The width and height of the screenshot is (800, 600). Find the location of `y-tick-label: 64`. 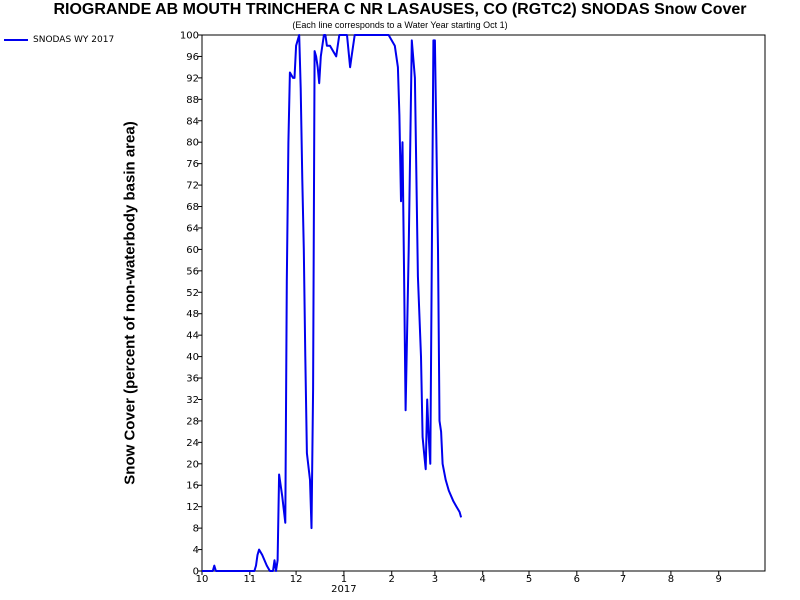

y-tick-label: 64 is located at coordinates (192, 228).